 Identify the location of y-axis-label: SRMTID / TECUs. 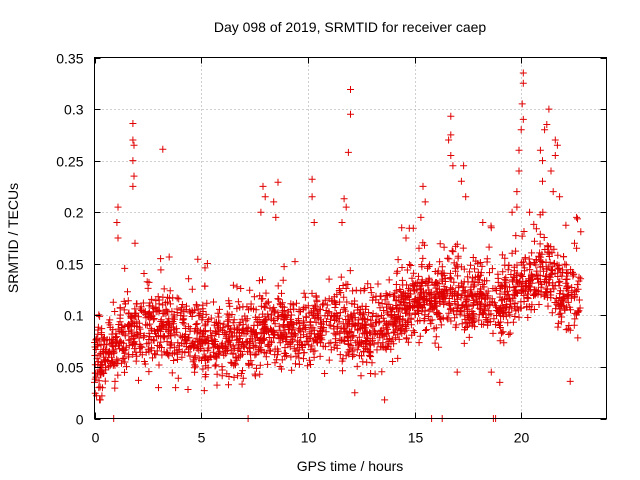
(13, 238).